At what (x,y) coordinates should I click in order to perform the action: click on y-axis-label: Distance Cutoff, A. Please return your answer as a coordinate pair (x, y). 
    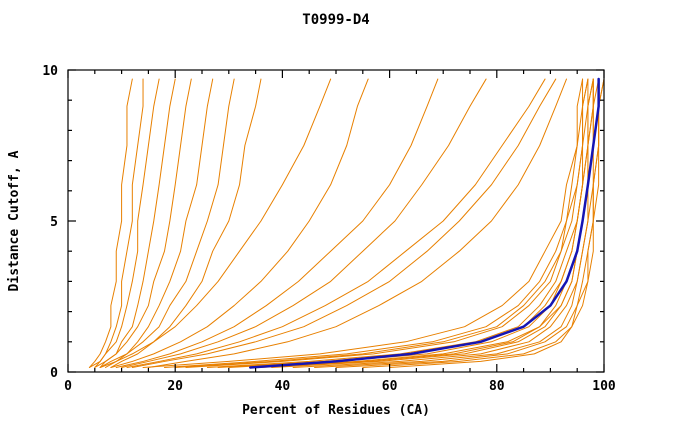
    Looking at the image, I should click on (14, 220).